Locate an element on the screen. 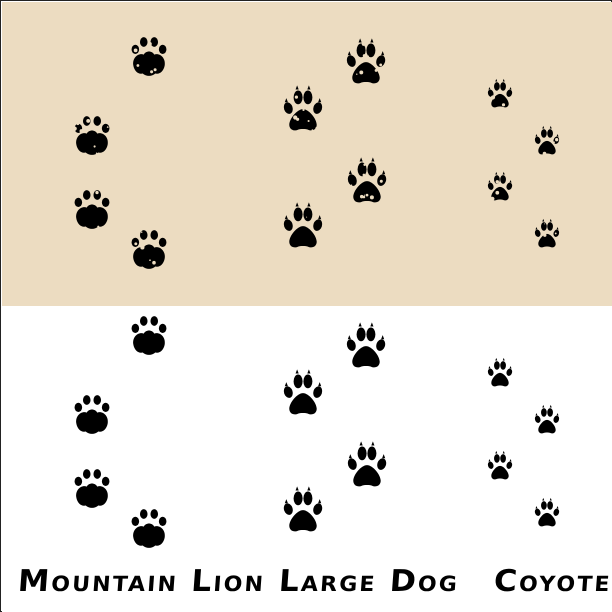 Image resolution: width=612 pixels, height=612 pixels. dog-track-clean is located at coordinates (335, 427).